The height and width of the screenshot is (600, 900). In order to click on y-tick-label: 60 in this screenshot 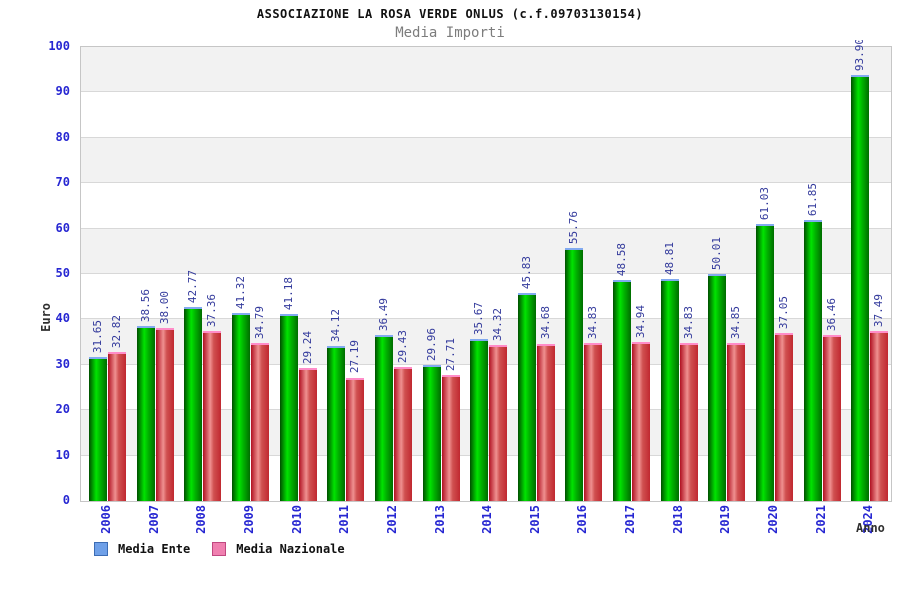, I will do `click(62, 227)`.